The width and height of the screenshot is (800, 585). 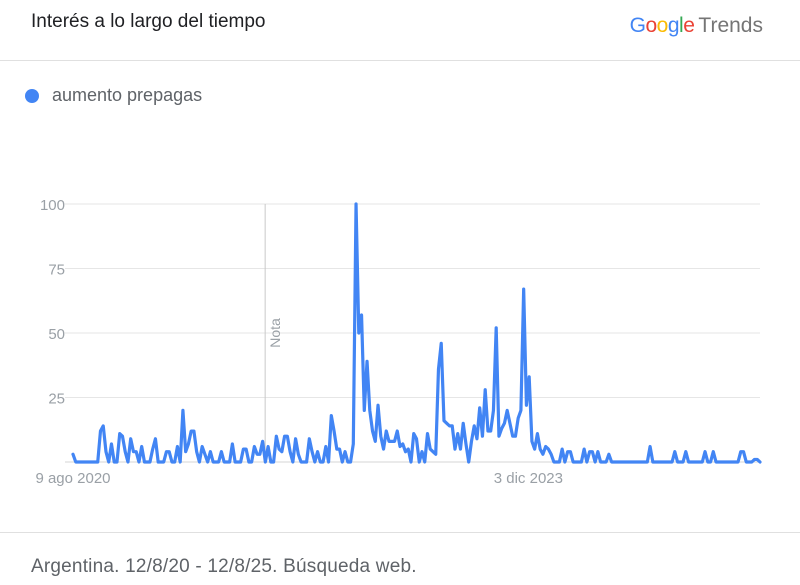 I want to click on trends-wordmark: Trends, so click(x=730, y=25).